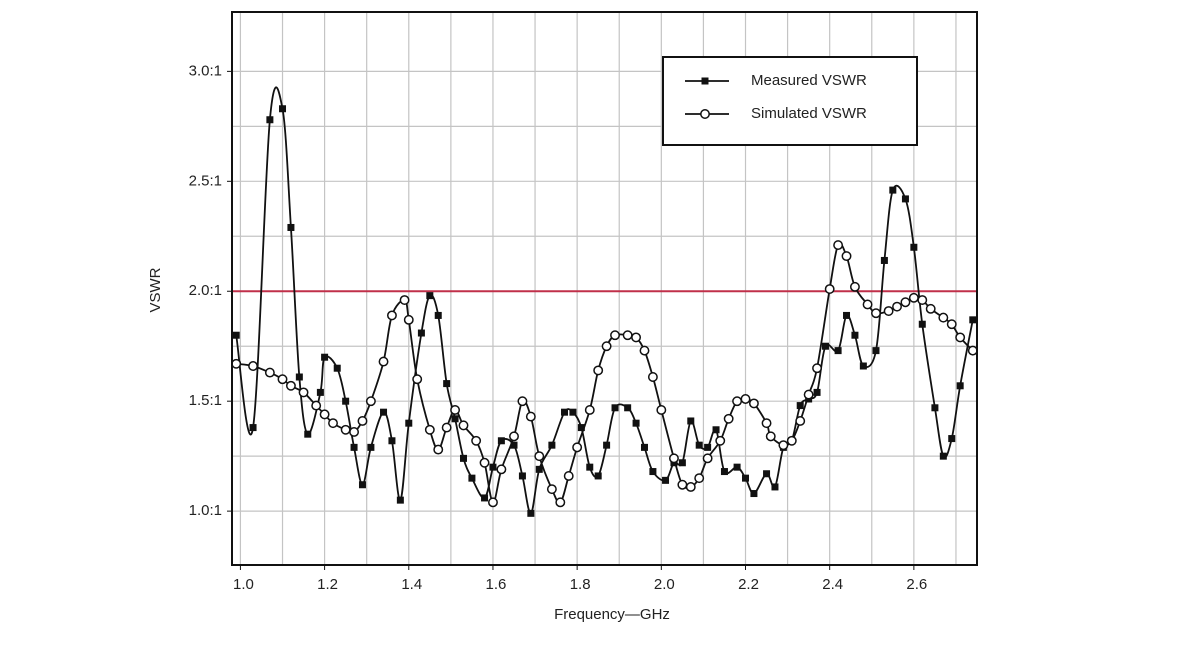 This screenshot has width=1200, height=650. What do you see at coordinates (580, 584) in the screenshot?
I see `x-tick-label: 1.8` at bounding box center [580, 584].